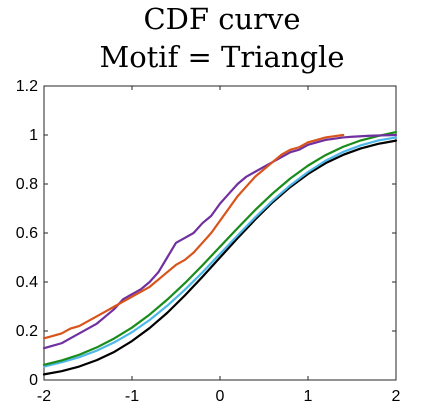 The height and width of the screenshot is (414, 423). Describe the element at coordinates (27, 282) in the screenshot. I see `y-tick-label: 0.4` at that location.